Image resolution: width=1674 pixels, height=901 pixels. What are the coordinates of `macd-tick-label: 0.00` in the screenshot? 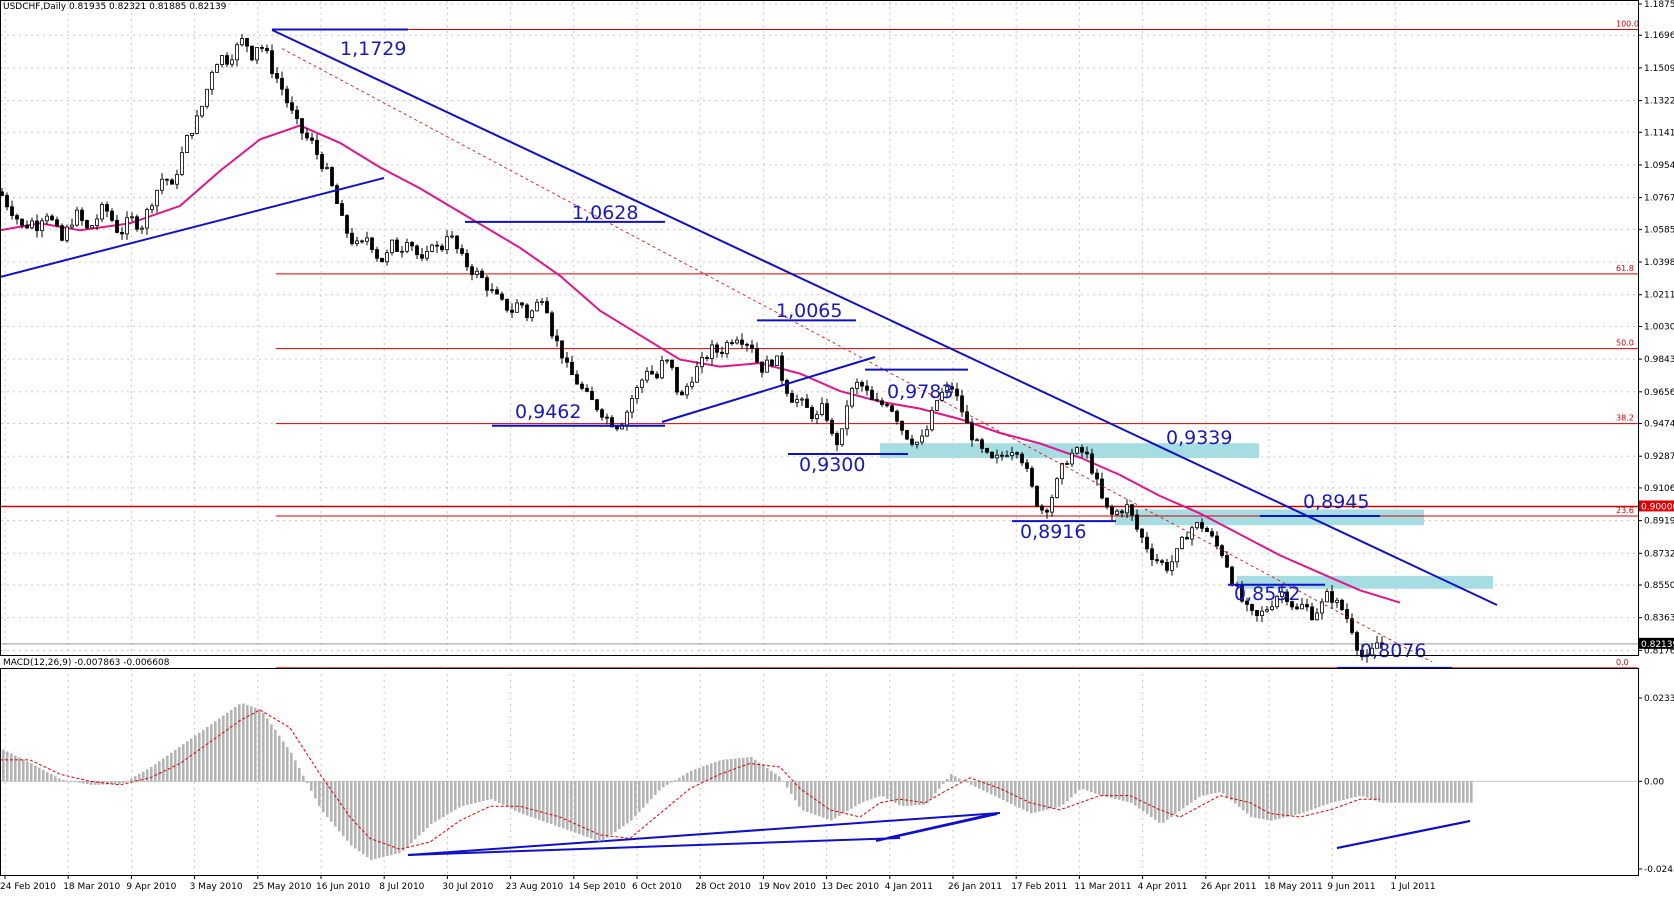 It's located at (1654, 782).